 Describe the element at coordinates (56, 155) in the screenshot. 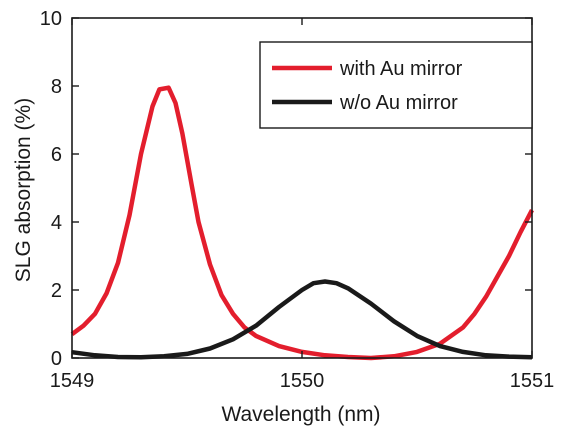

I see `y-tick-label: 6` at that location.